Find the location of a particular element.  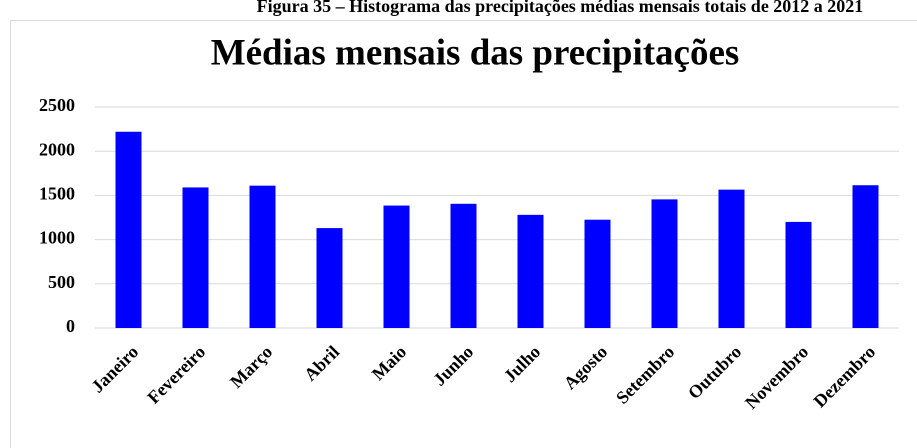

x-tick-label: Janeiro is located at coordinates (114, 369).